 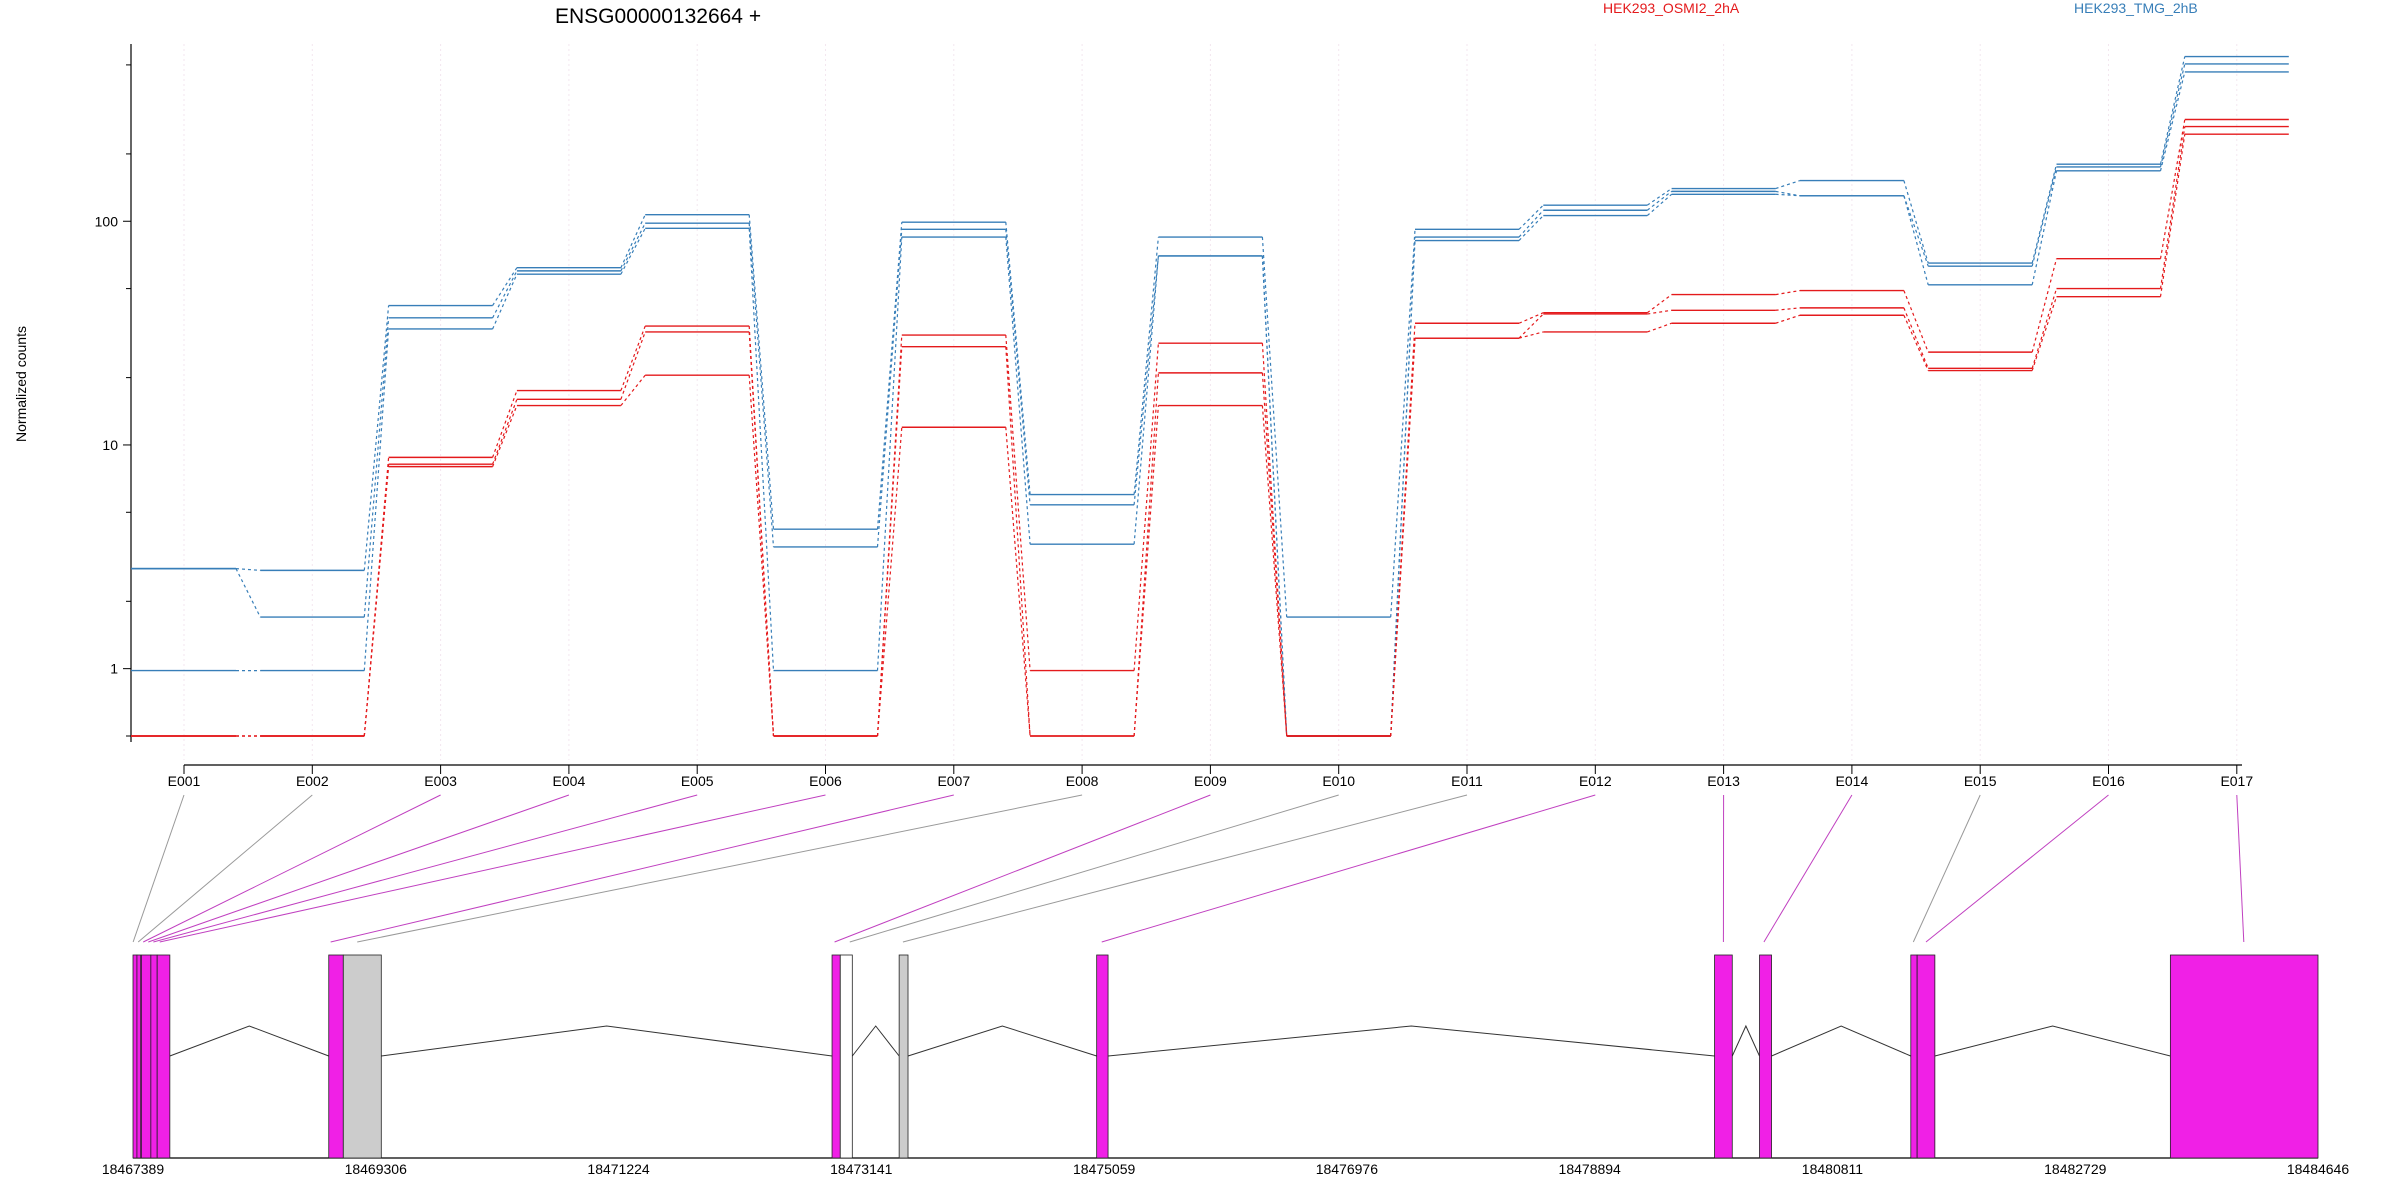 What do you see at coordinates (2108, 781) in the screenshot?
I see `x-tick-label: E016` at bounding box center [2108, 781].